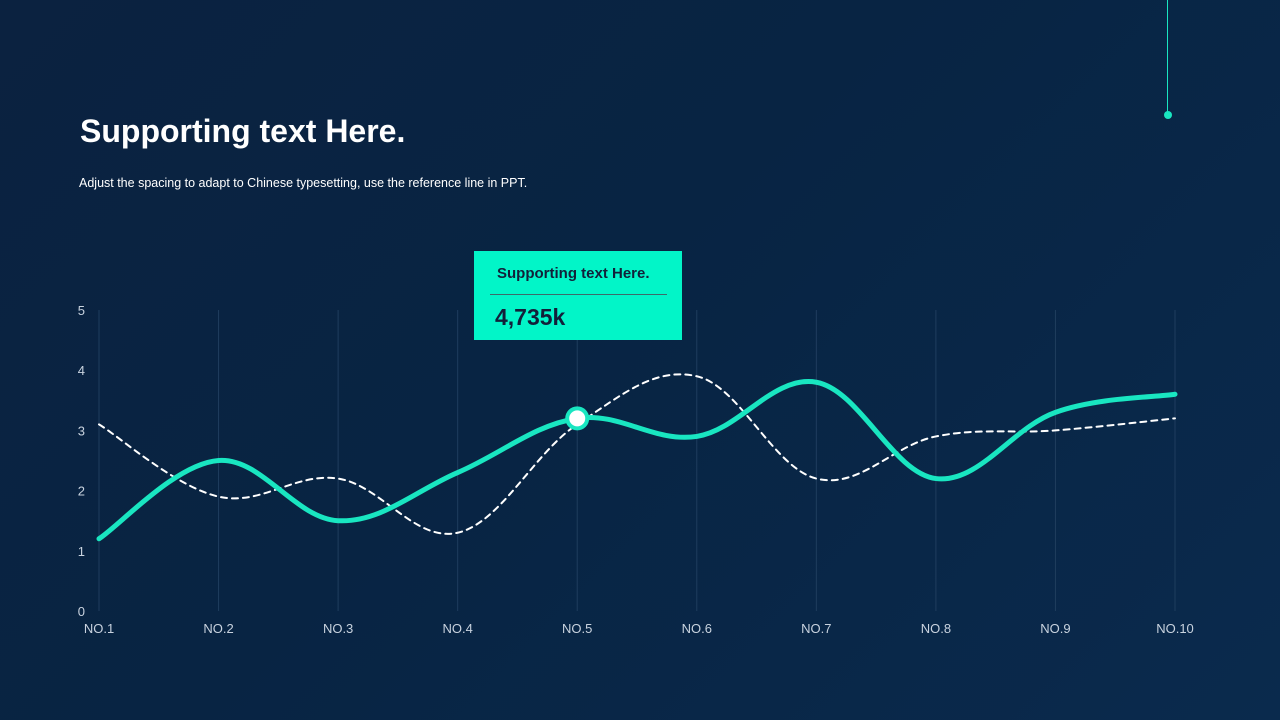  Describe the element at coordinates (81, 430) in the screenshot. I see `y-tick-label: 3` at that location.